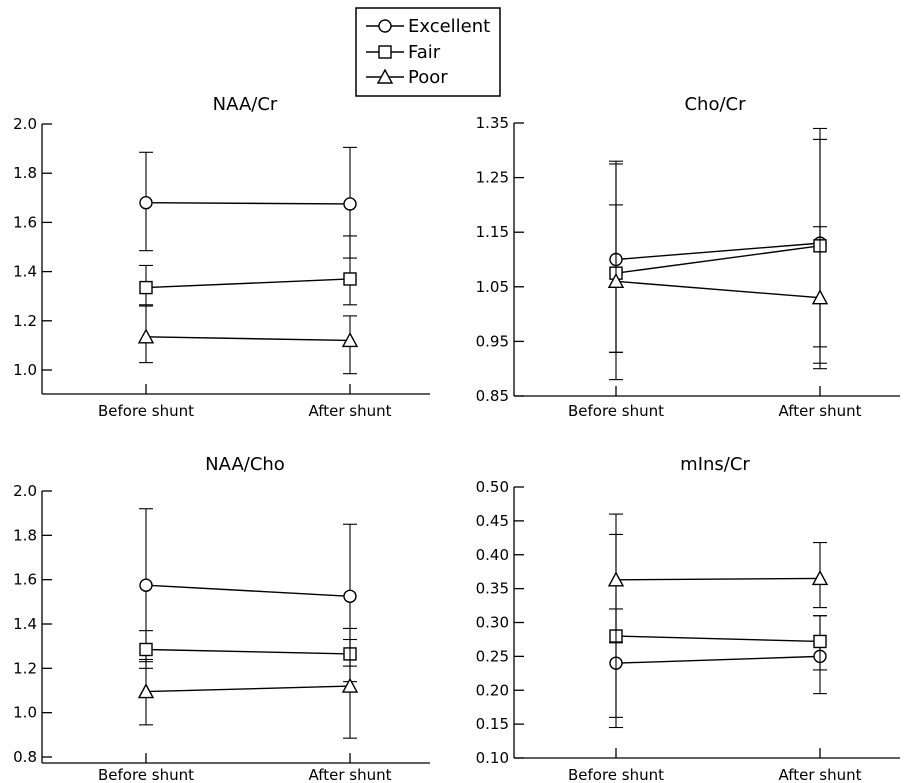  I want to click on chart-3-series-excellent, so click(248, 587).